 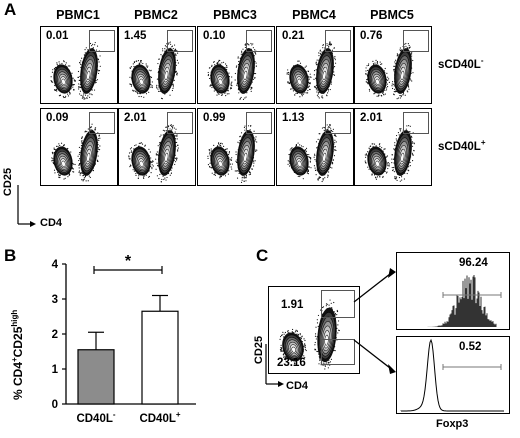 I want to click on panel-a-column-label: PBMC4, so click(x=314, y=15).